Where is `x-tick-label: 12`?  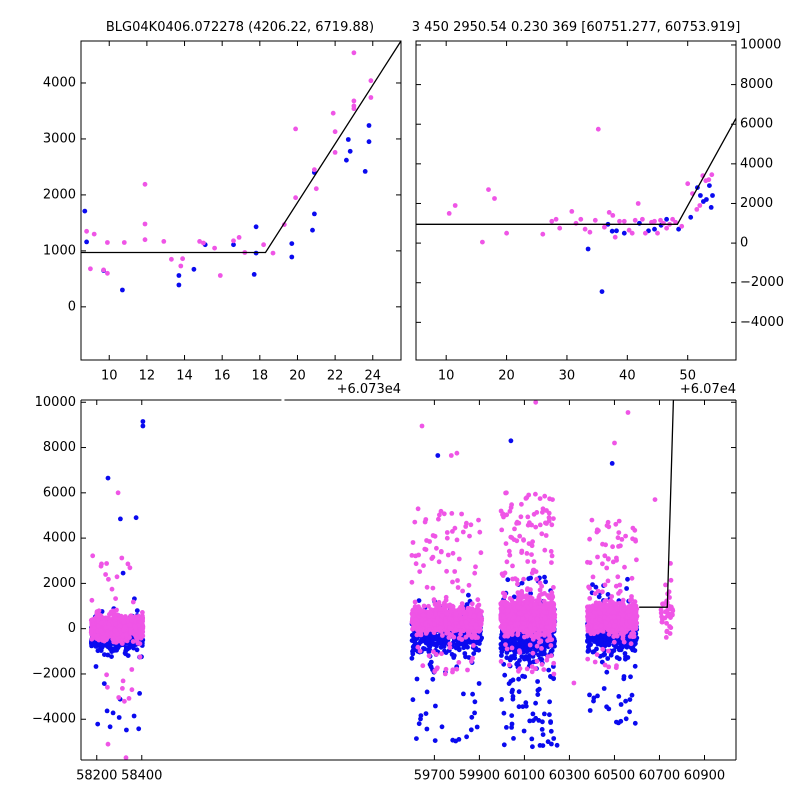
x-tick-label: 12 is located at coordinates (147, 376).